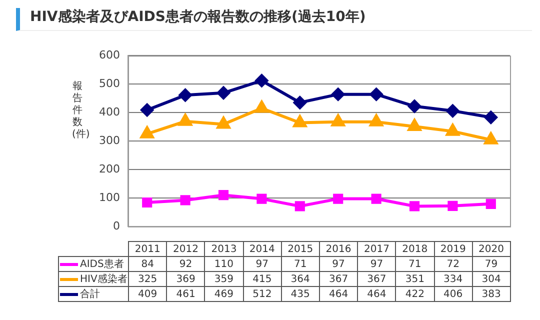  Describe the element at coordinates (453, 264) in the screenshot. I see `data-label: 72` at that location.